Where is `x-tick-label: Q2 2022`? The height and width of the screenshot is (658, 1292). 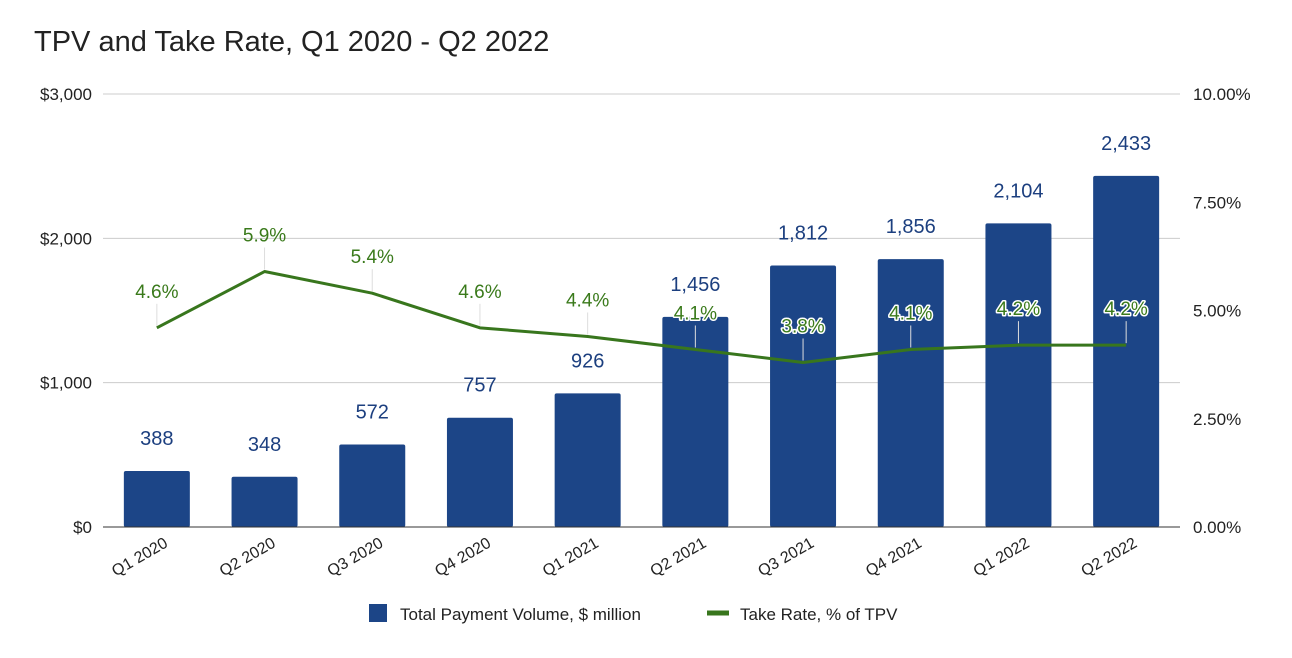 x-tick-label: Q2 2022 is located at coordinates (1109, 557).